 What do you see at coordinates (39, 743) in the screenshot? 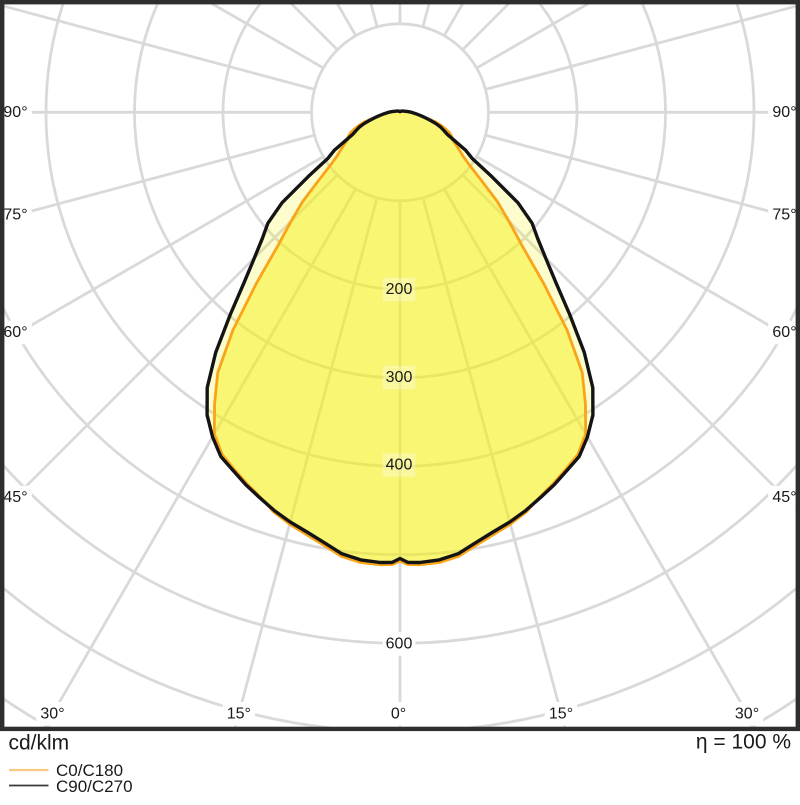
I see `svg-text: cd/klm` at bounding box center [39, 743].